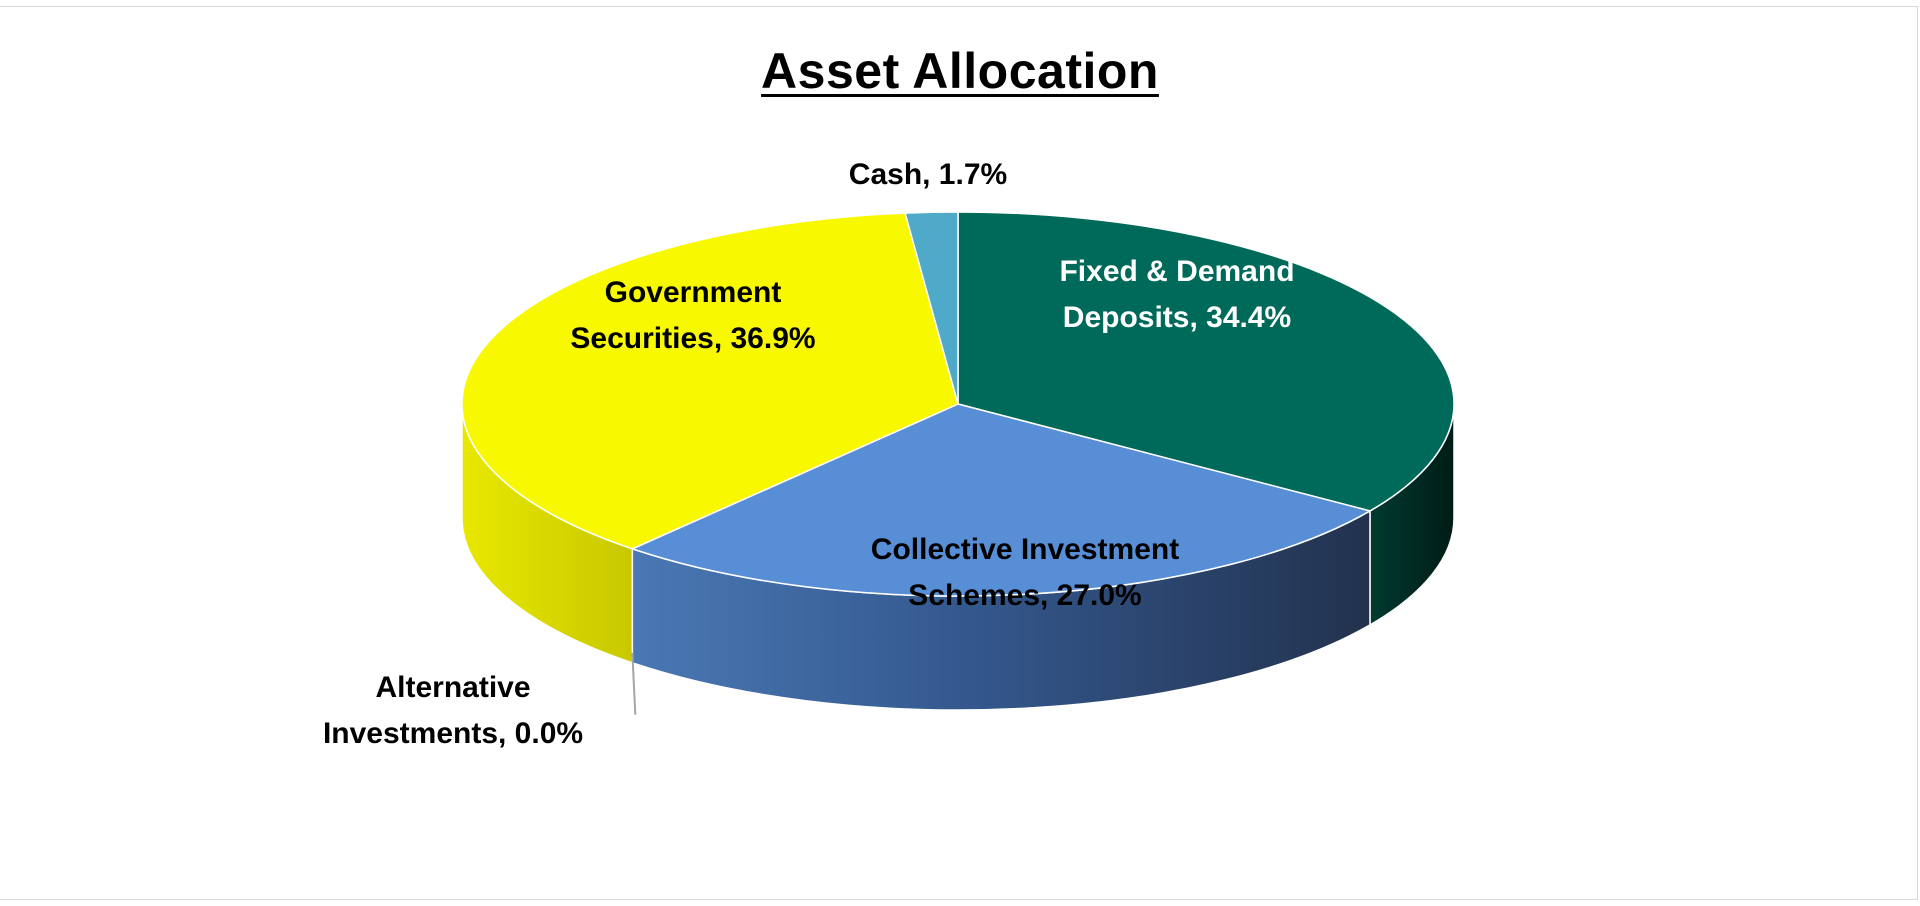 This screenshot has width=1920, height=906. I want to click on data-label-cash: Cash, 1.7%, so click(928, 174).